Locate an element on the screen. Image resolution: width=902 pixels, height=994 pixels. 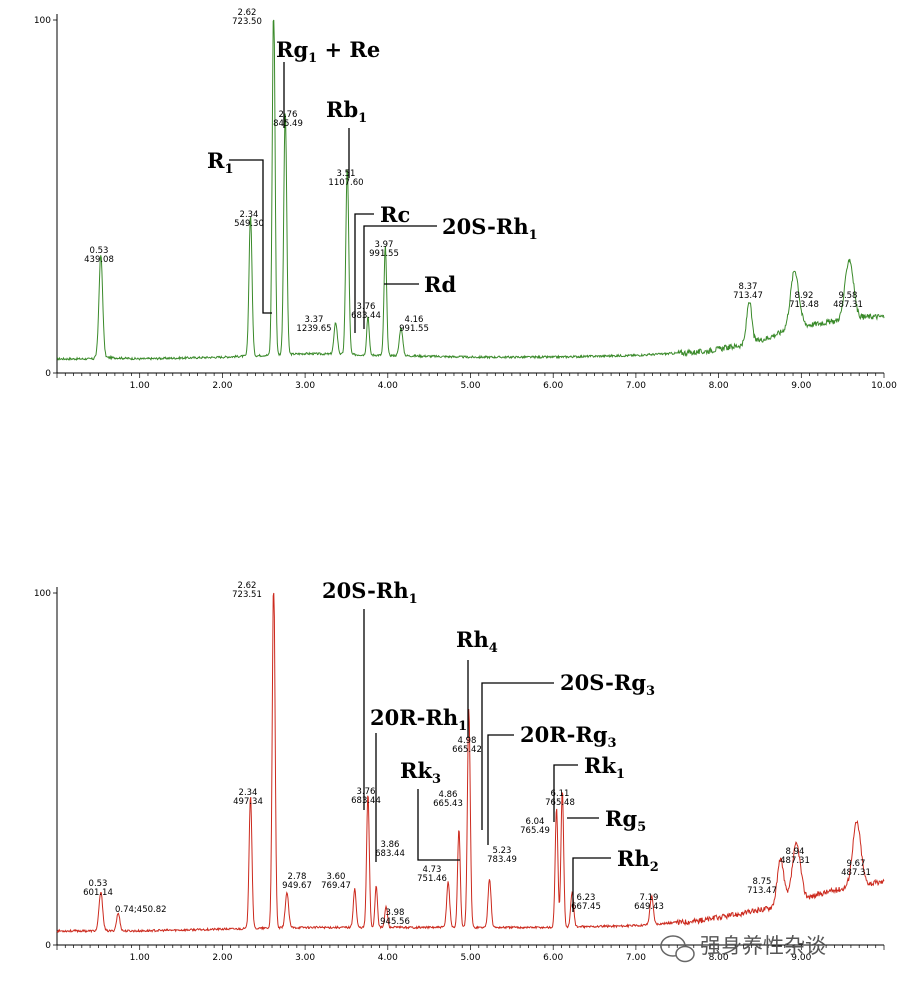
wechat-icon-small is located at coordinates (685, 954).